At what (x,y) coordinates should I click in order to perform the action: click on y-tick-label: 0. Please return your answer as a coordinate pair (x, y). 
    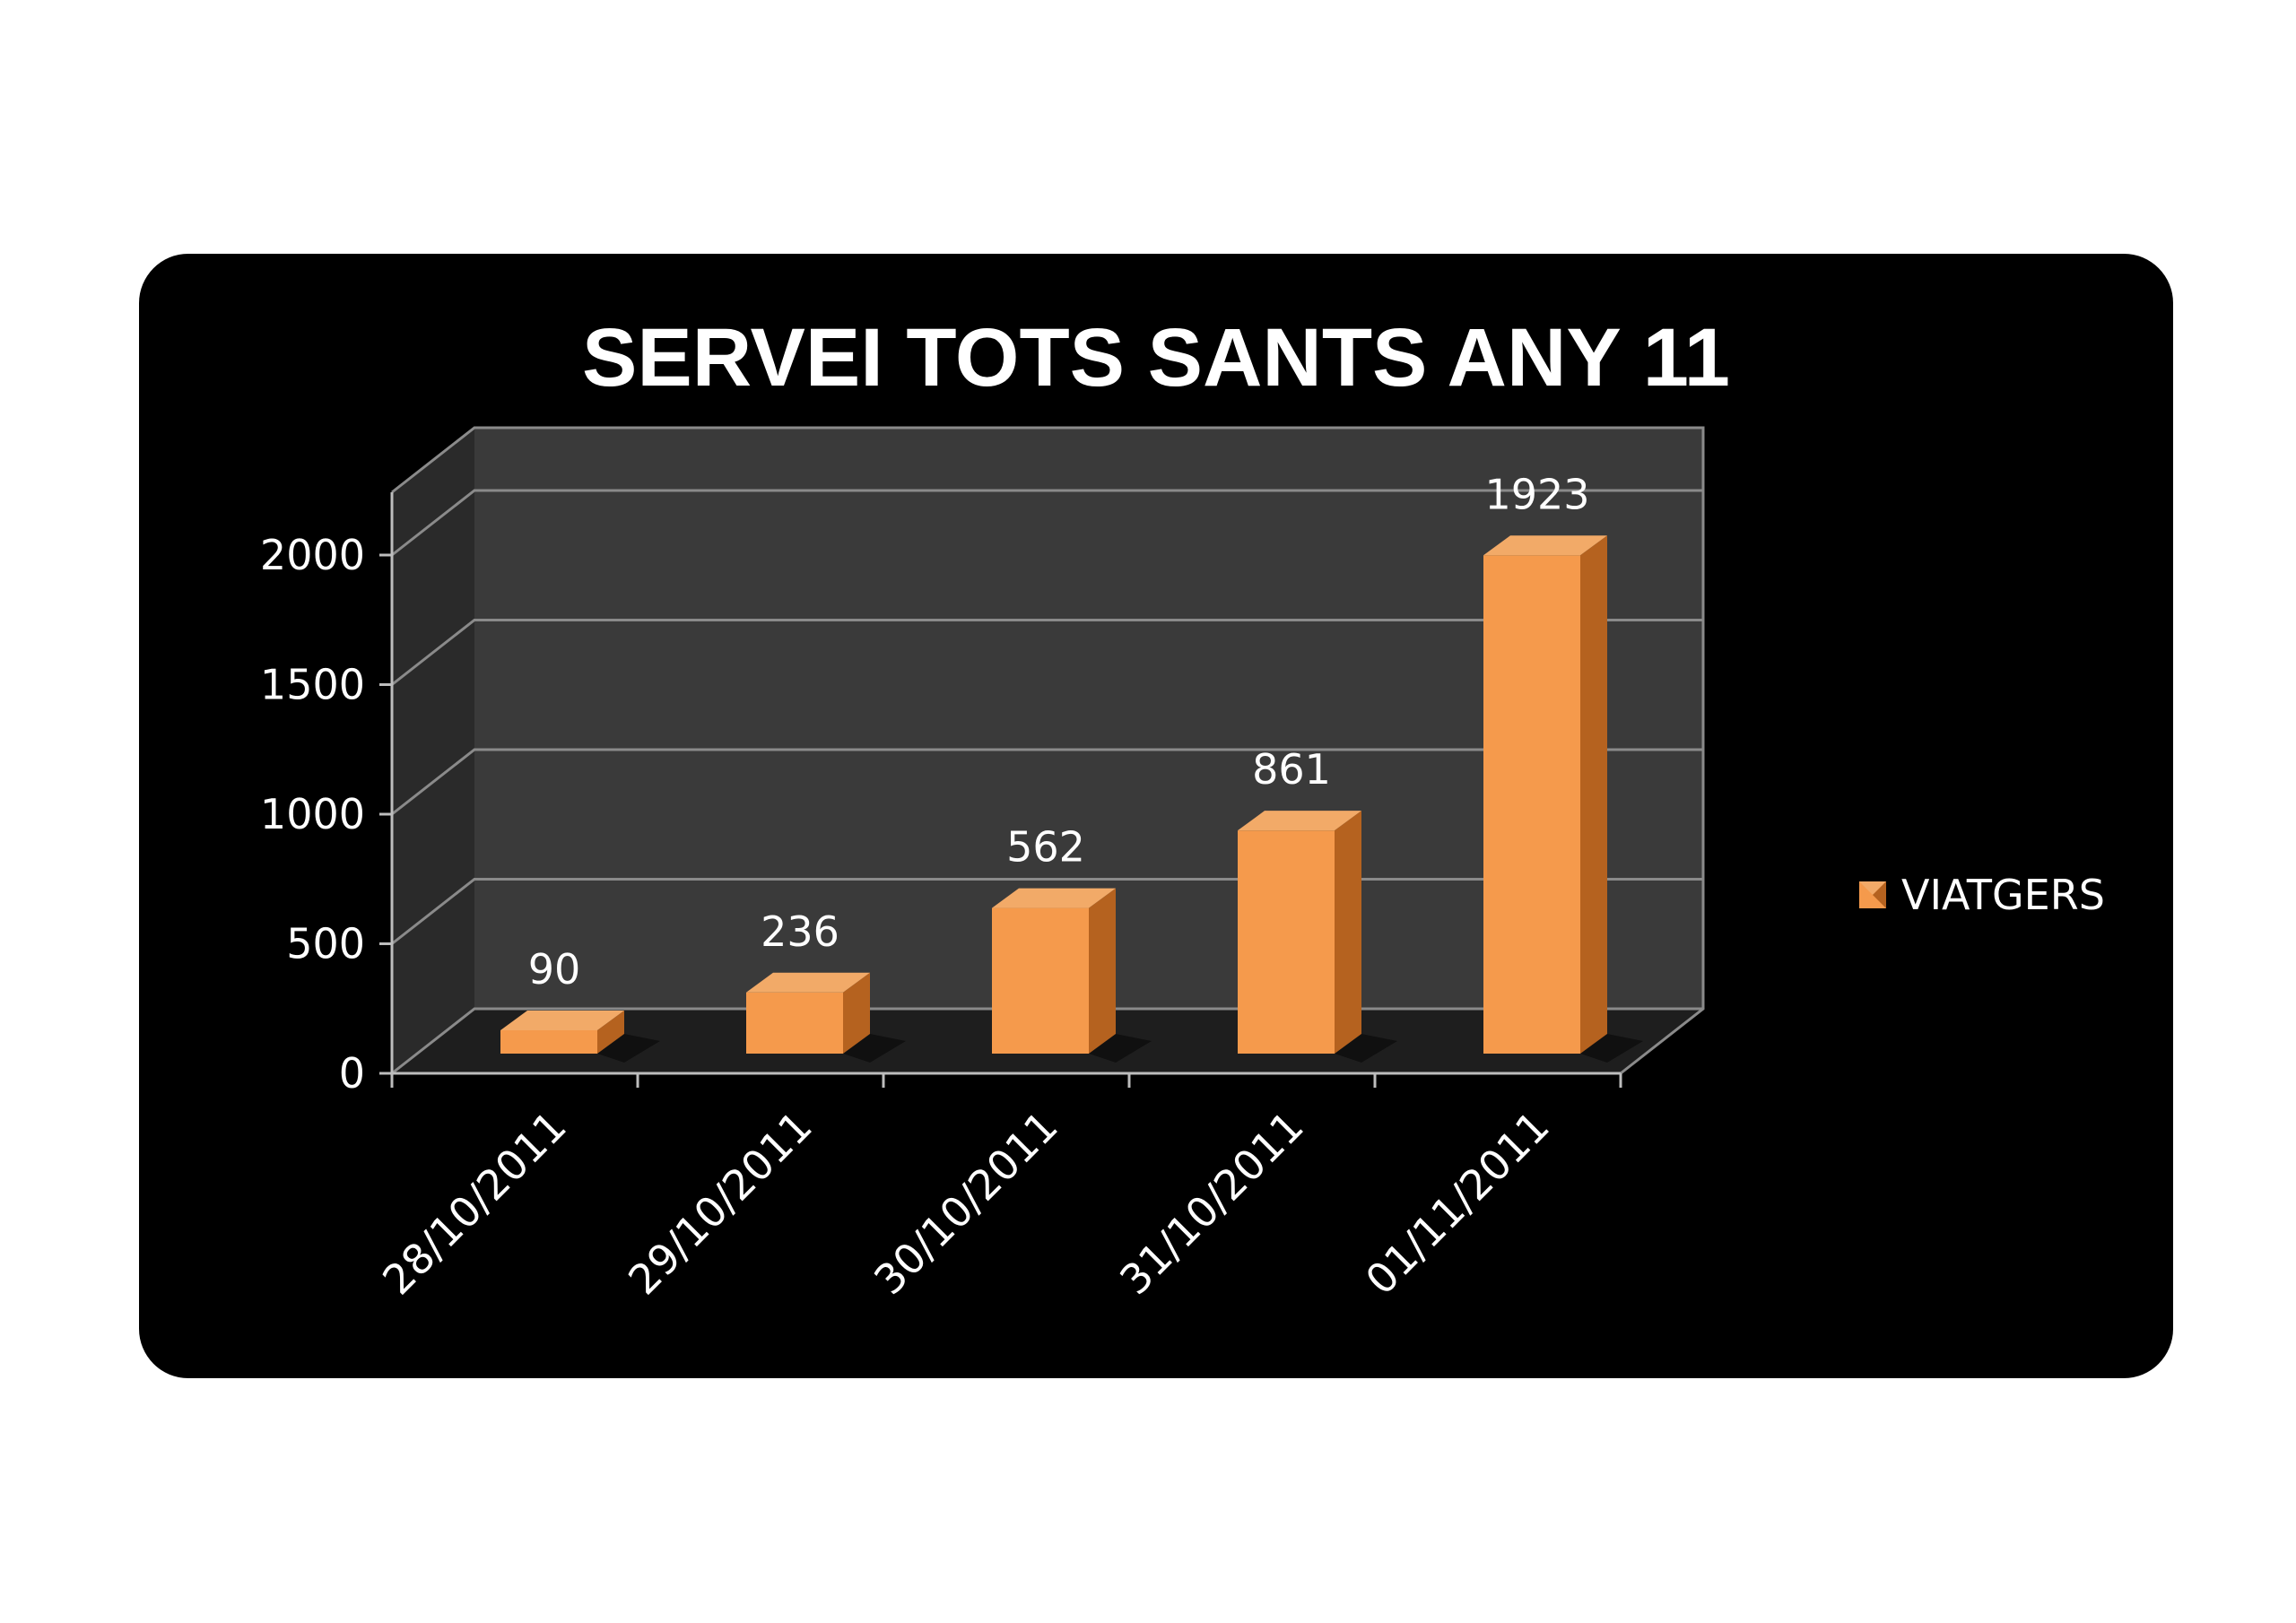
    Looking at the image, I should click on (352, 1073).